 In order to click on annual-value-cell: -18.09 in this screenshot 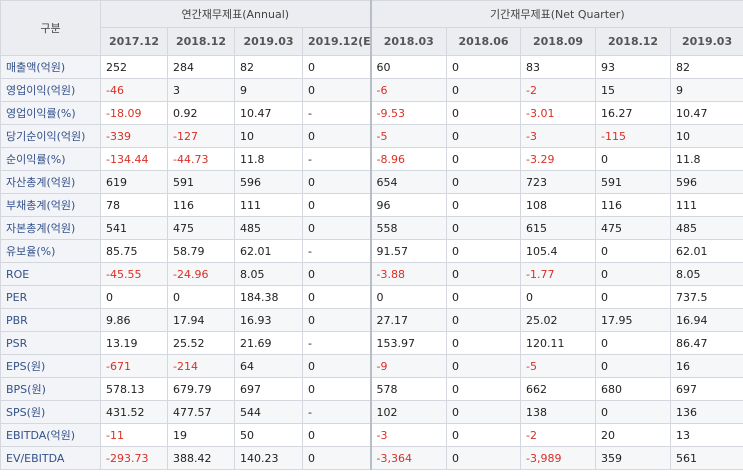, I will do `click(134, 113)`.